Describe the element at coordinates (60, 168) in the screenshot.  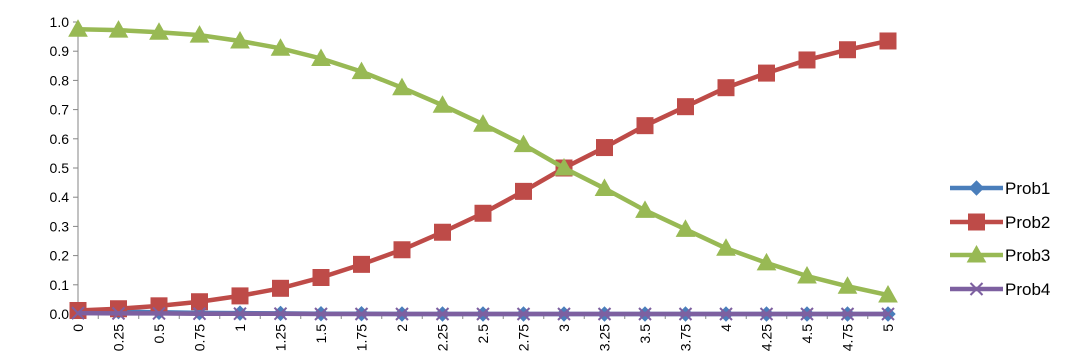
I see `y-tick-labels: 0.0 0.1 0.2 0.3 0.4 0.5 0.6 0.7 0.8 0.9 1.0` at that location.